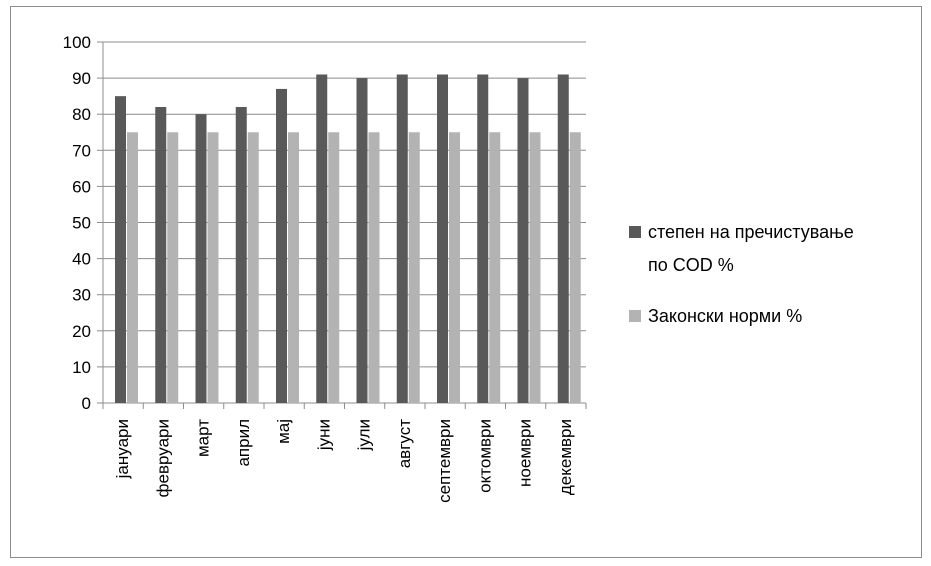  Describe the element at coordinates (81, 295) in the screenshot. I see `y-tick-label: 30` at that location.